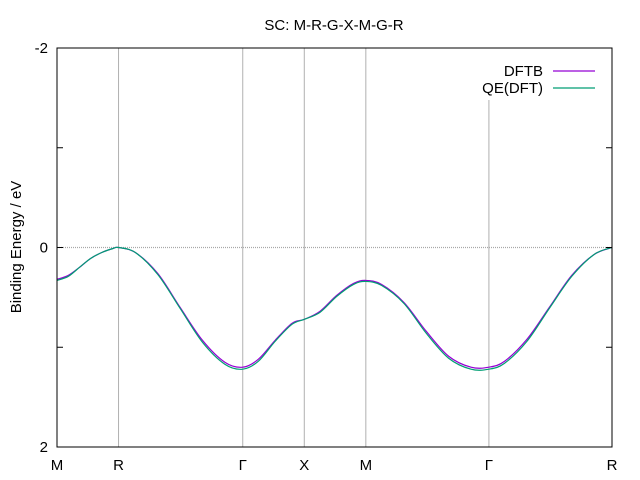 This screenshot has width=640, height=480. What do you see at coordinates (41, 48) in the screenshot?
I see `y-tick-label: -2` at bounding box center [41, 48].